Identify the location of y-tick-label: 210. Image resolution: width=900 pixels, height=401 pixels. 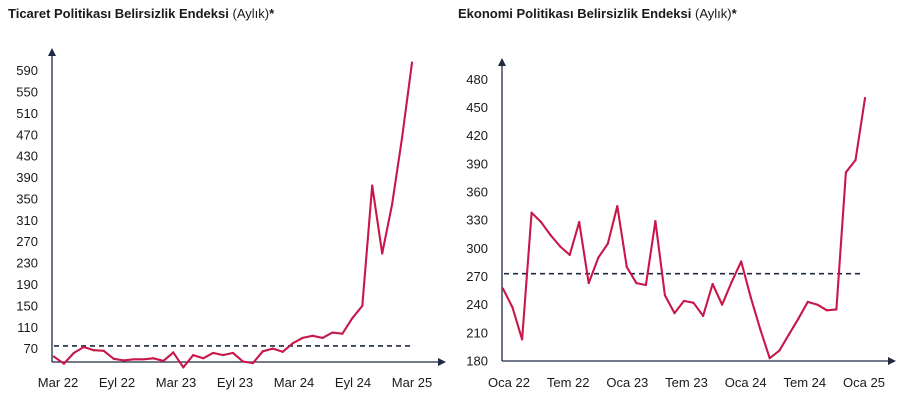
(477, 332).